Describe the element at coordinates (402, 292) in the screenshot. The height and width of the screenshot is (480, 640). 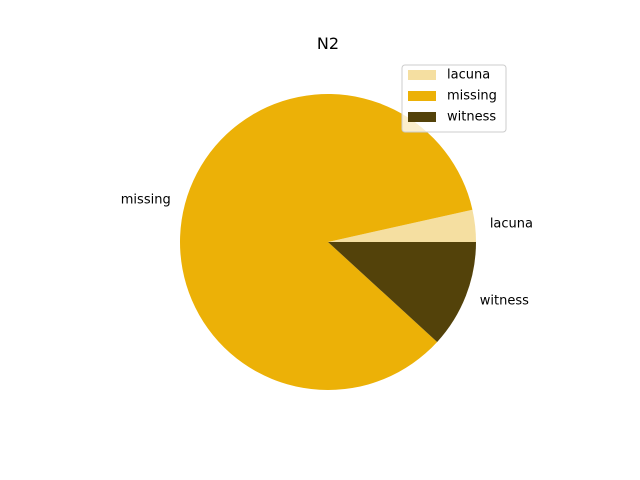
I see `pie-slice-witness` at that location.